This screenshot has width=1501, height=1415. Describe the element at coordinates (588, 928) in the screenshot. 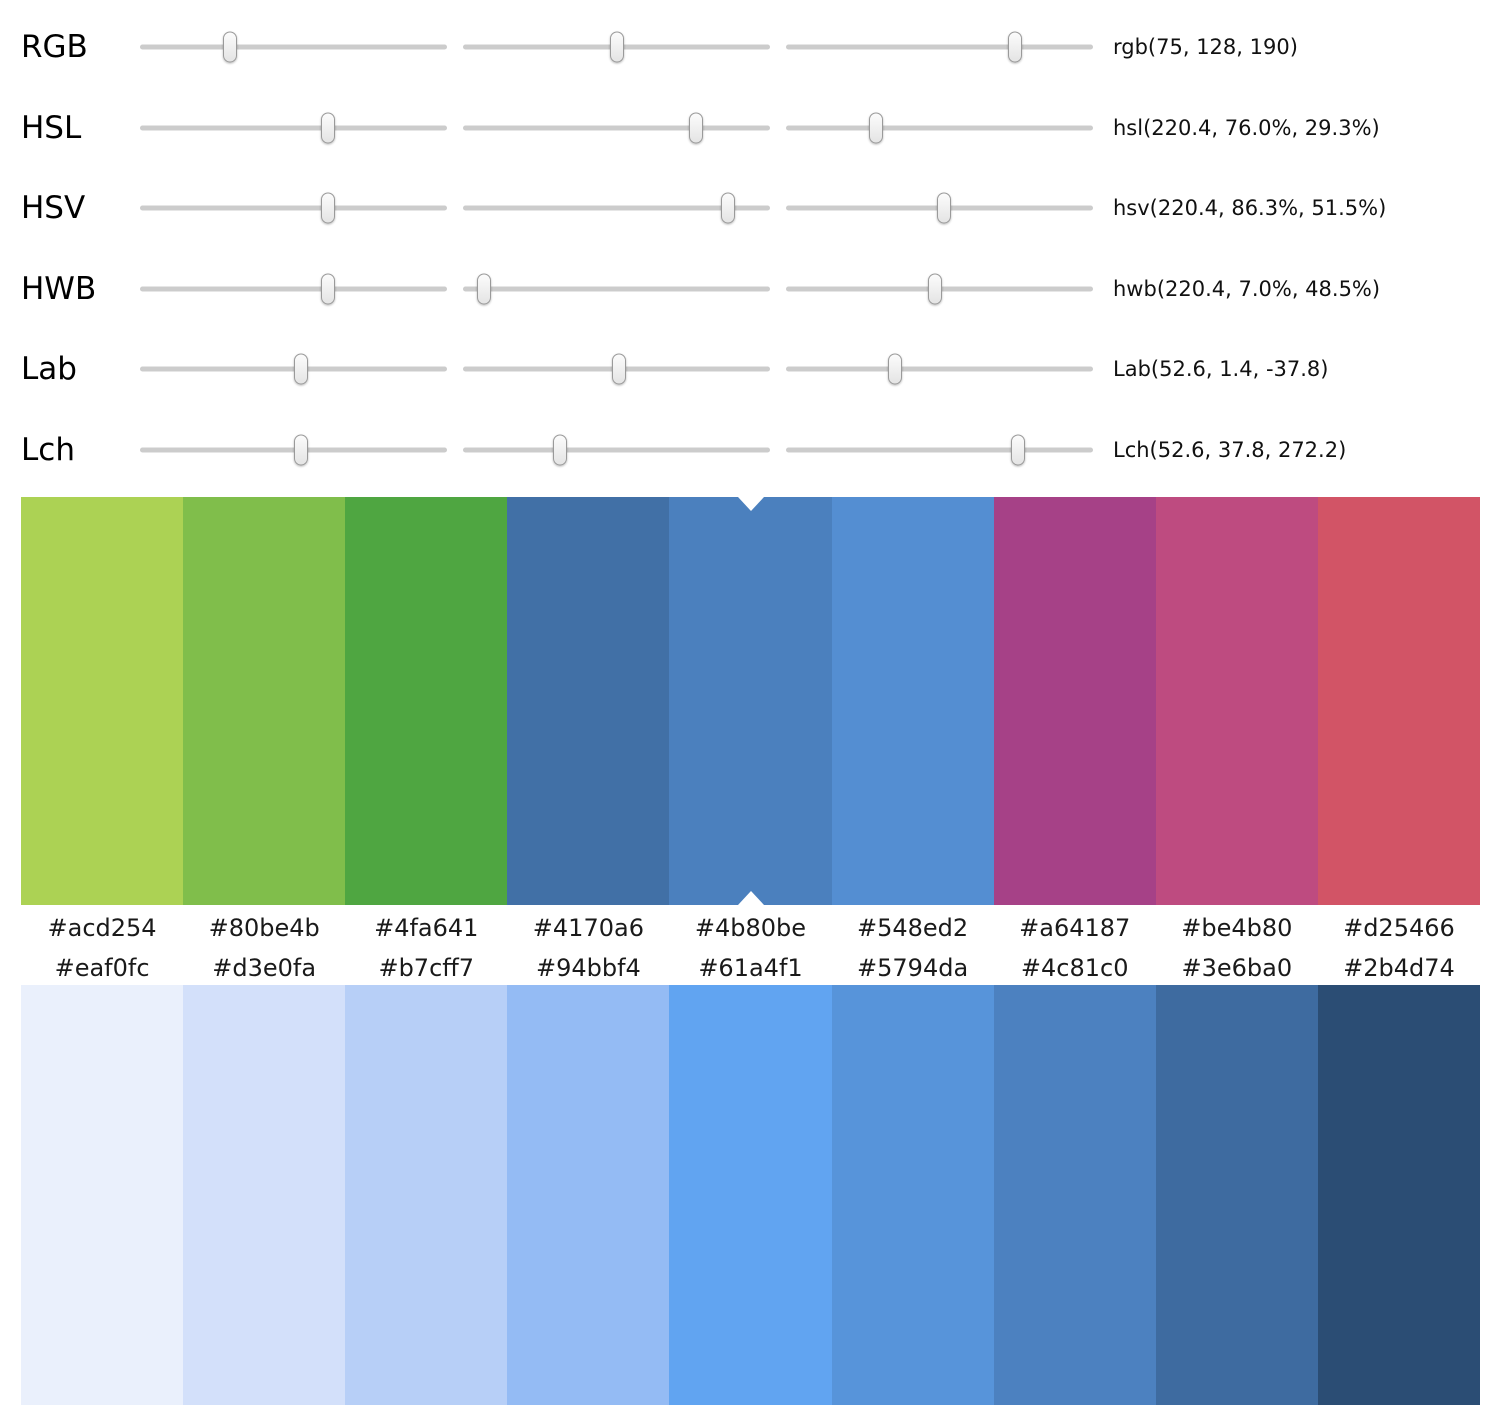

I see `swatch-hex-label: #4170a6` at that location.